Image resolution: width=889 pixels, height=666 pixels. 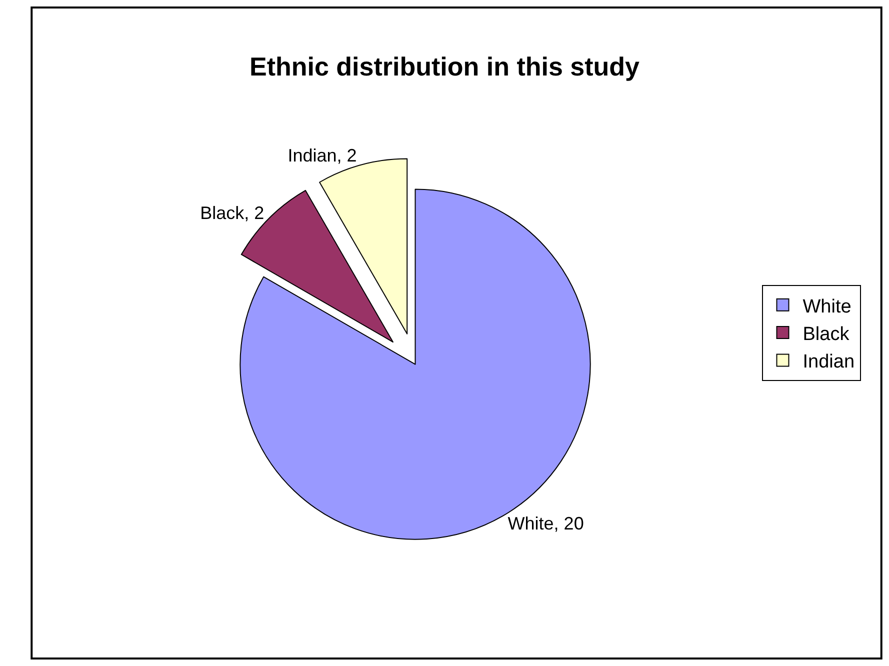 What do you see at coordinates (445, 67) in the screenshot?
I see `chart-title: Ethnic distribution in this study` at bounding box center [445, 67].